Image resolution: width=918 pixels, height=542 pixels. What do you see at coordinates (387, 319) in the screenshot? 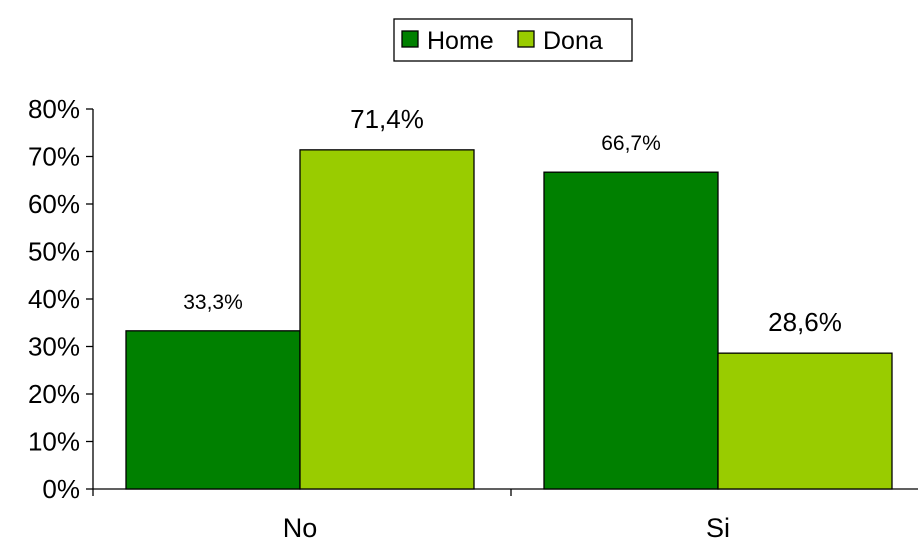
I see `bar-dona-no` at bounding box center [387, 319].